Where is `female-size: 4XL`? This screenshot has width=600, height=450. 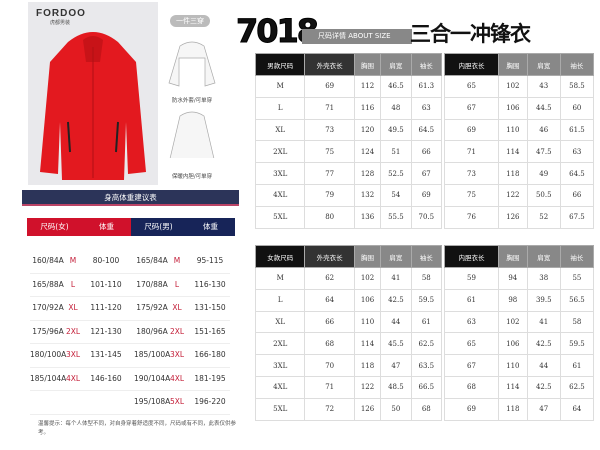 female-size: 4XL is located at coordinates (73, 378).